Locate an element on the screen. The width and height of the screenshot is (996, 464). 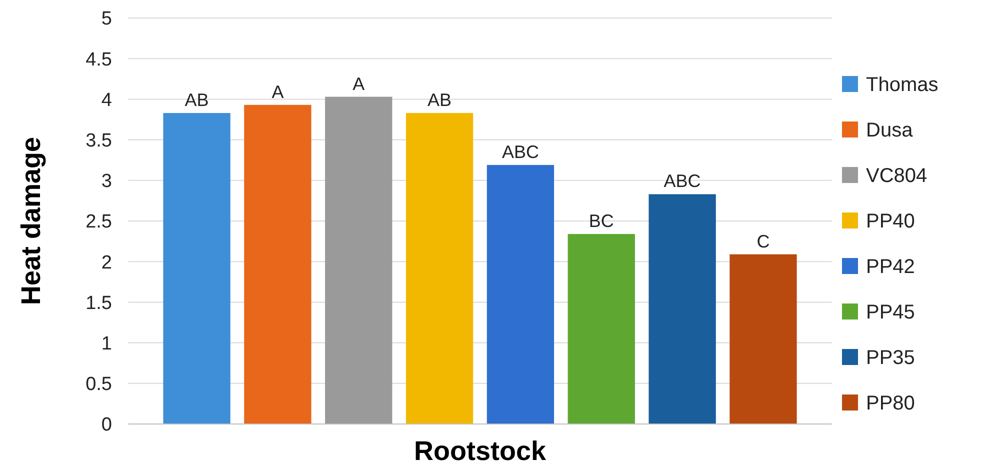
y-tick-label: 0.5 is located at coordinates (99, 385).